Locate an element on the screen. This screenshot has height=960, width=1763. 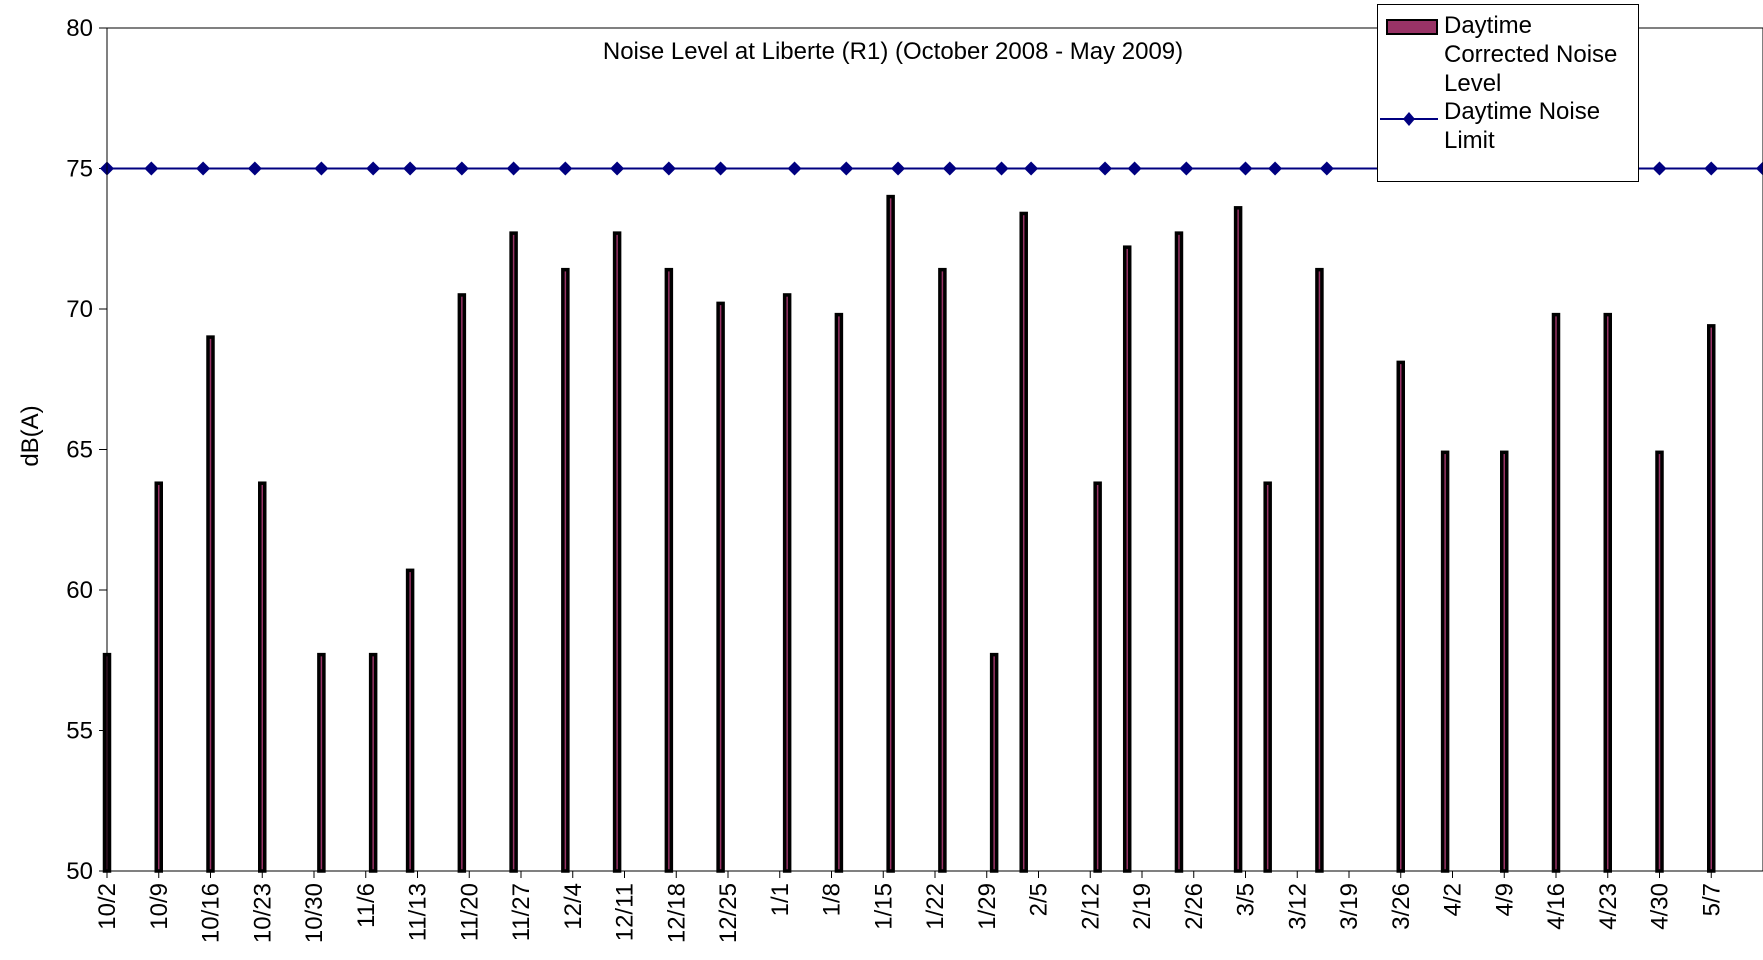
x-tick-label: 12/11 is located at coordinates (625, 912).